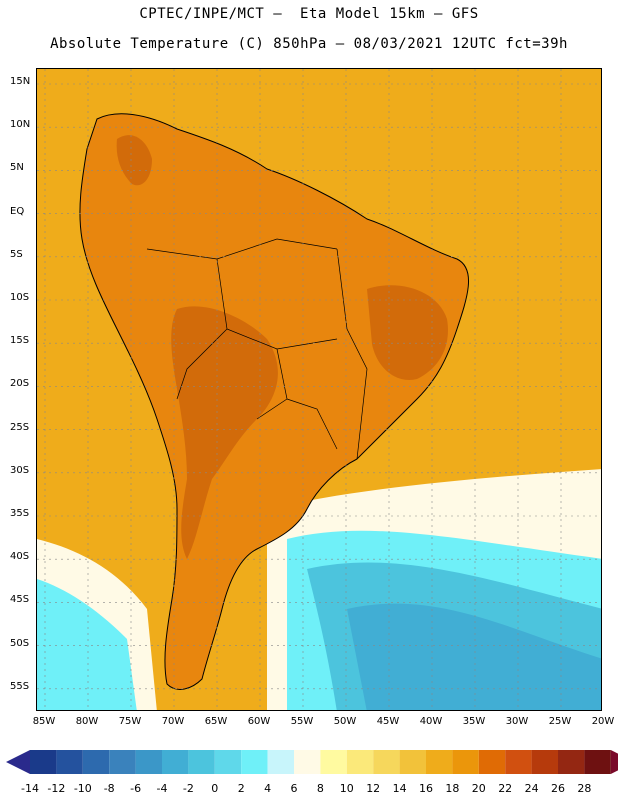 This screenshot has height=800, width=618. I want to click on lat-label: 30S, so click(20, 470).